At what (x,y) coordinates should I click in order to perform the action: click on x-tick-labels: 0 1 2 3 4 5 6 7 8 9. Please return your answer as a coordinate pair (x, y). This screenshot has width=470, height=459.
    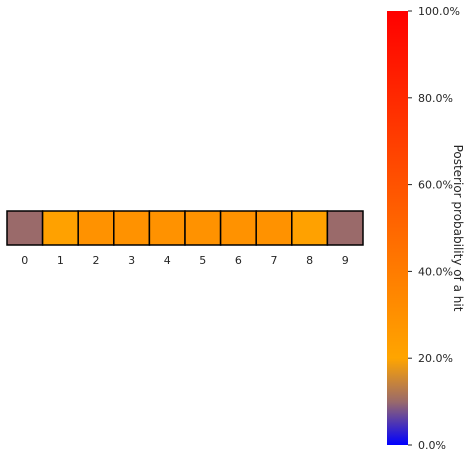
    Looking at the image, I should click on (184, 260).